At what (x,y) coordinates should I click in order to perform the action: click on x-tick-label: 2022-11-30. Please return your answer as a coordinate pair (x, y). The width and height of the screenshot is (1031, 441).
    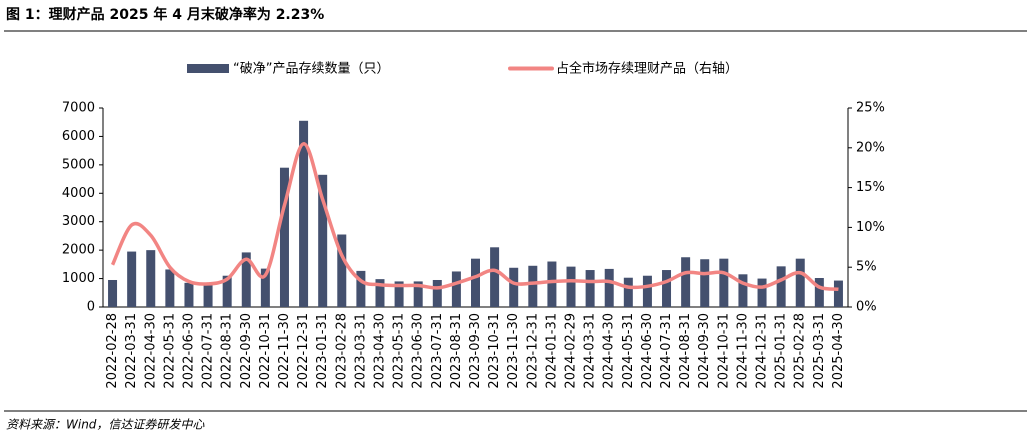
    Looking at the image, I should click on (284, 351).